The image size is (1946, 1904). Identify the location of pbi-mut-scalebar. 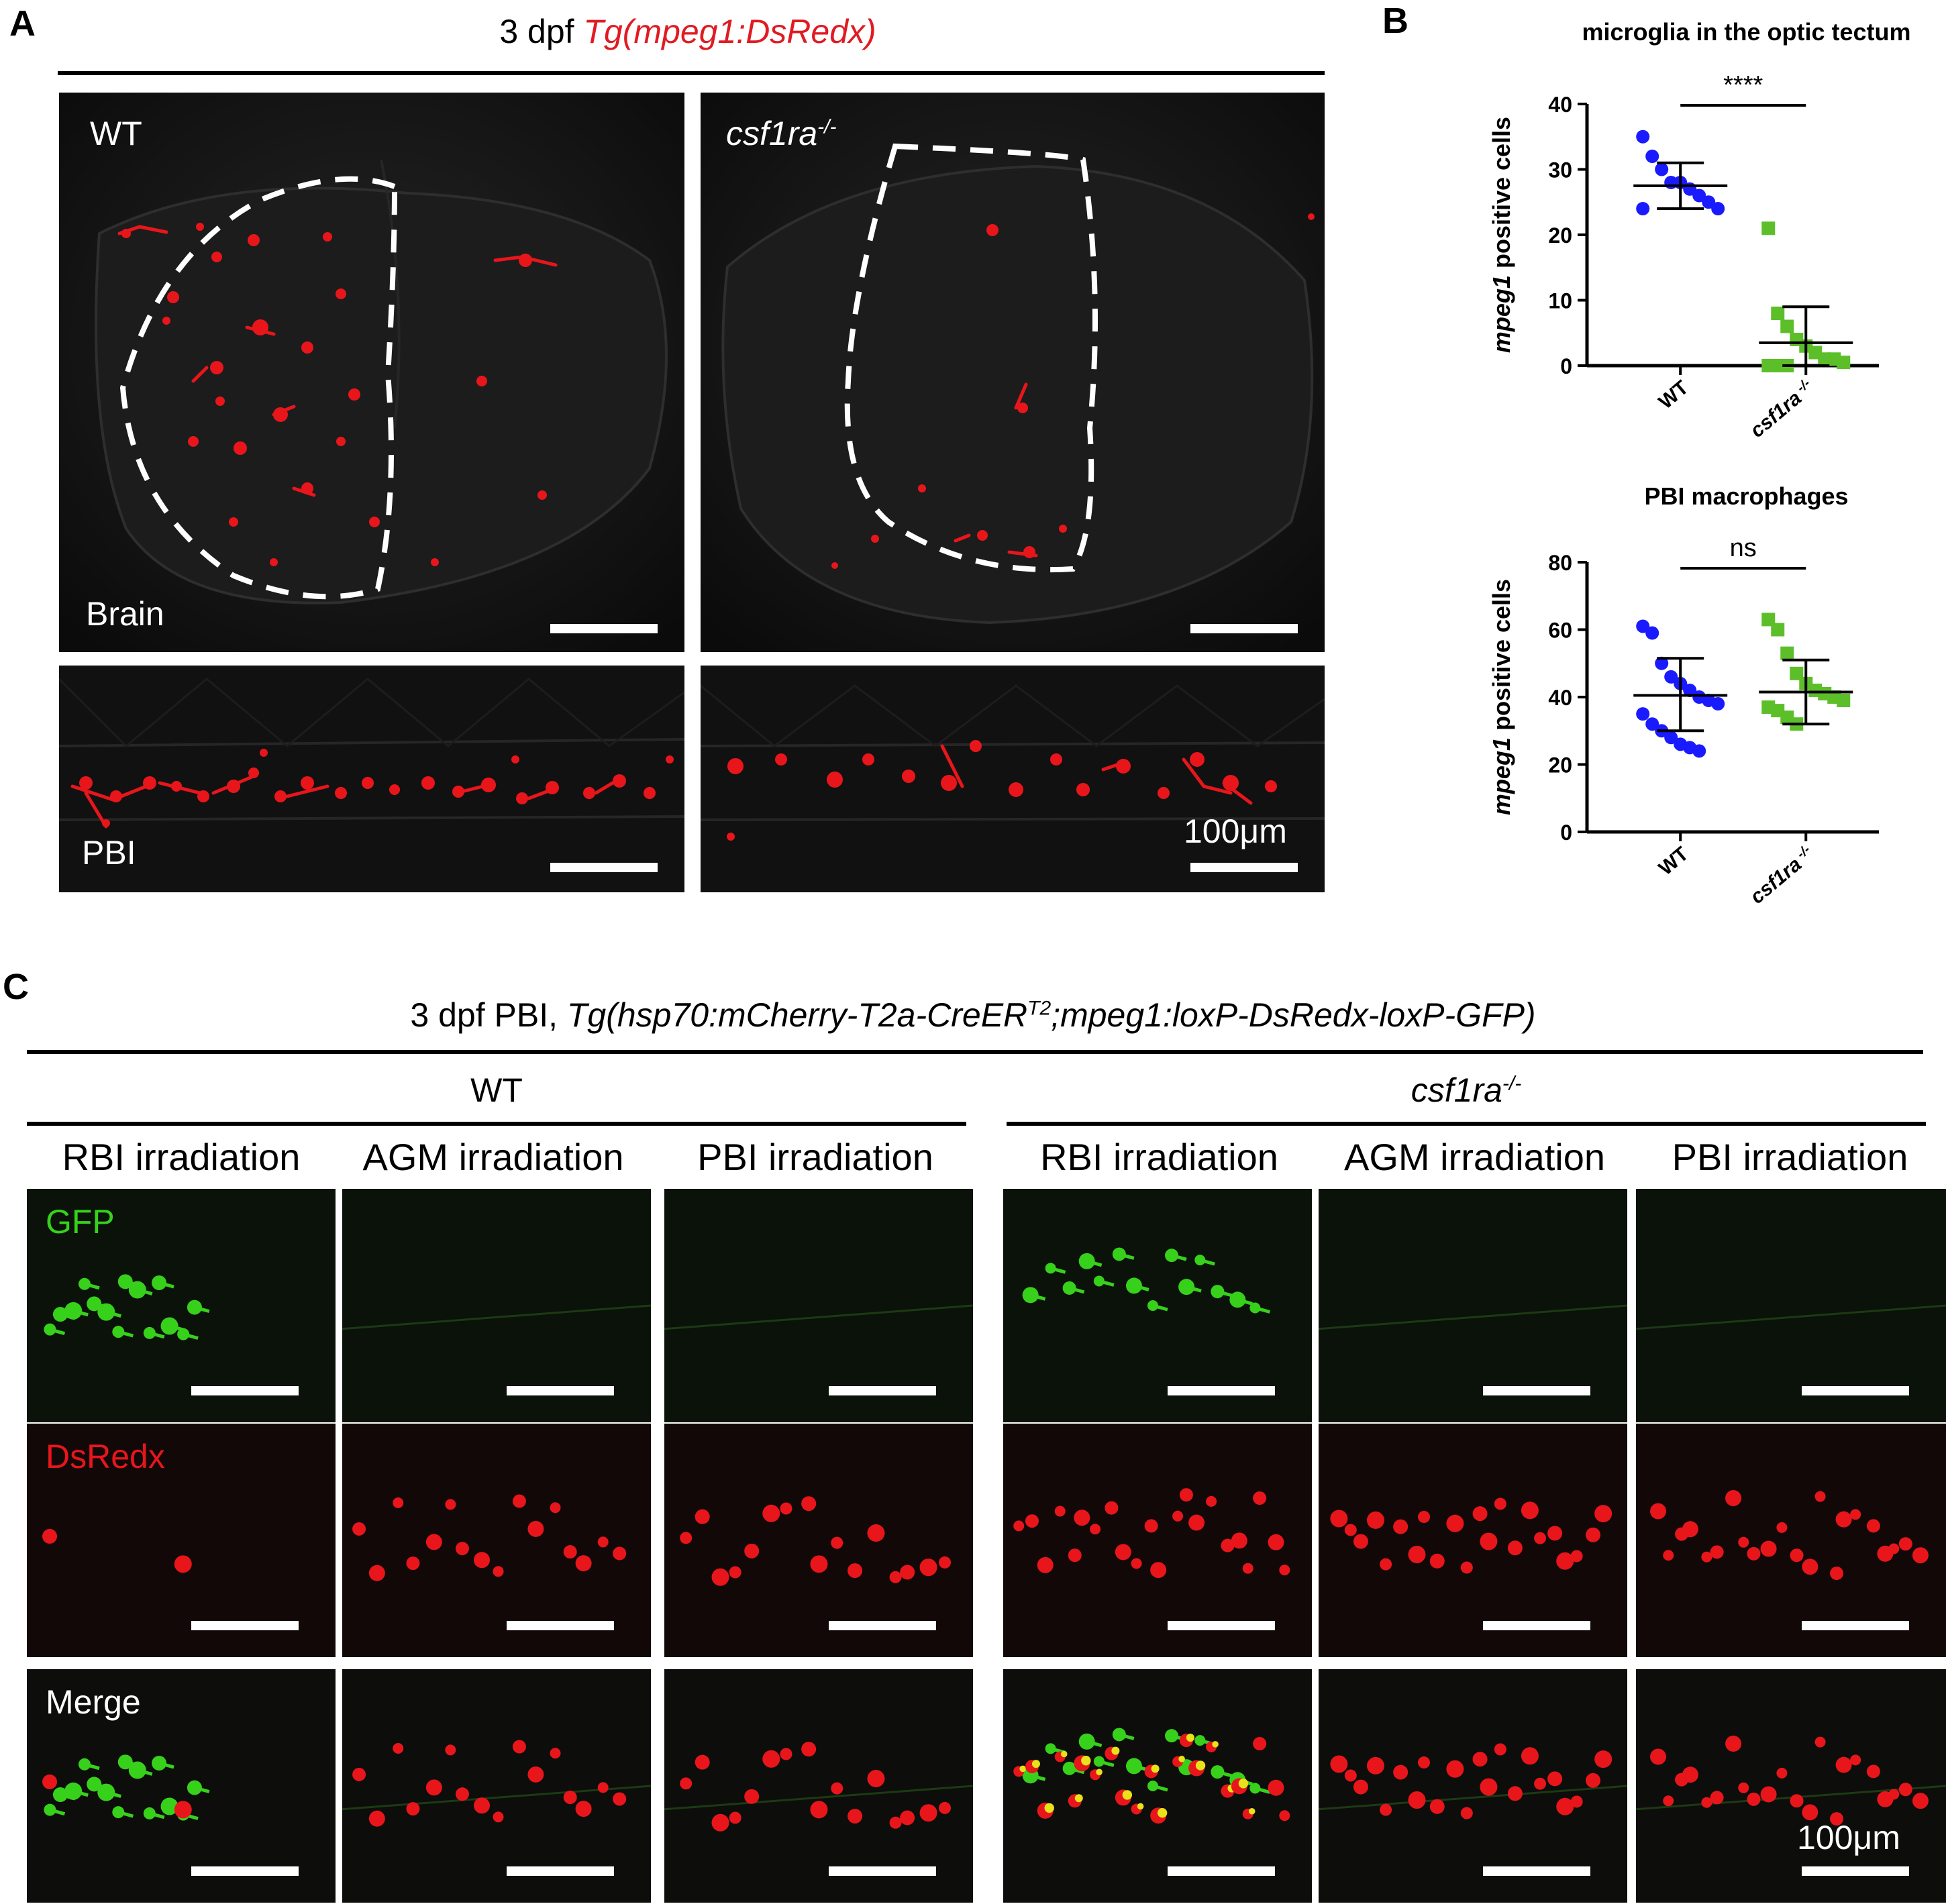
(1244, 867).